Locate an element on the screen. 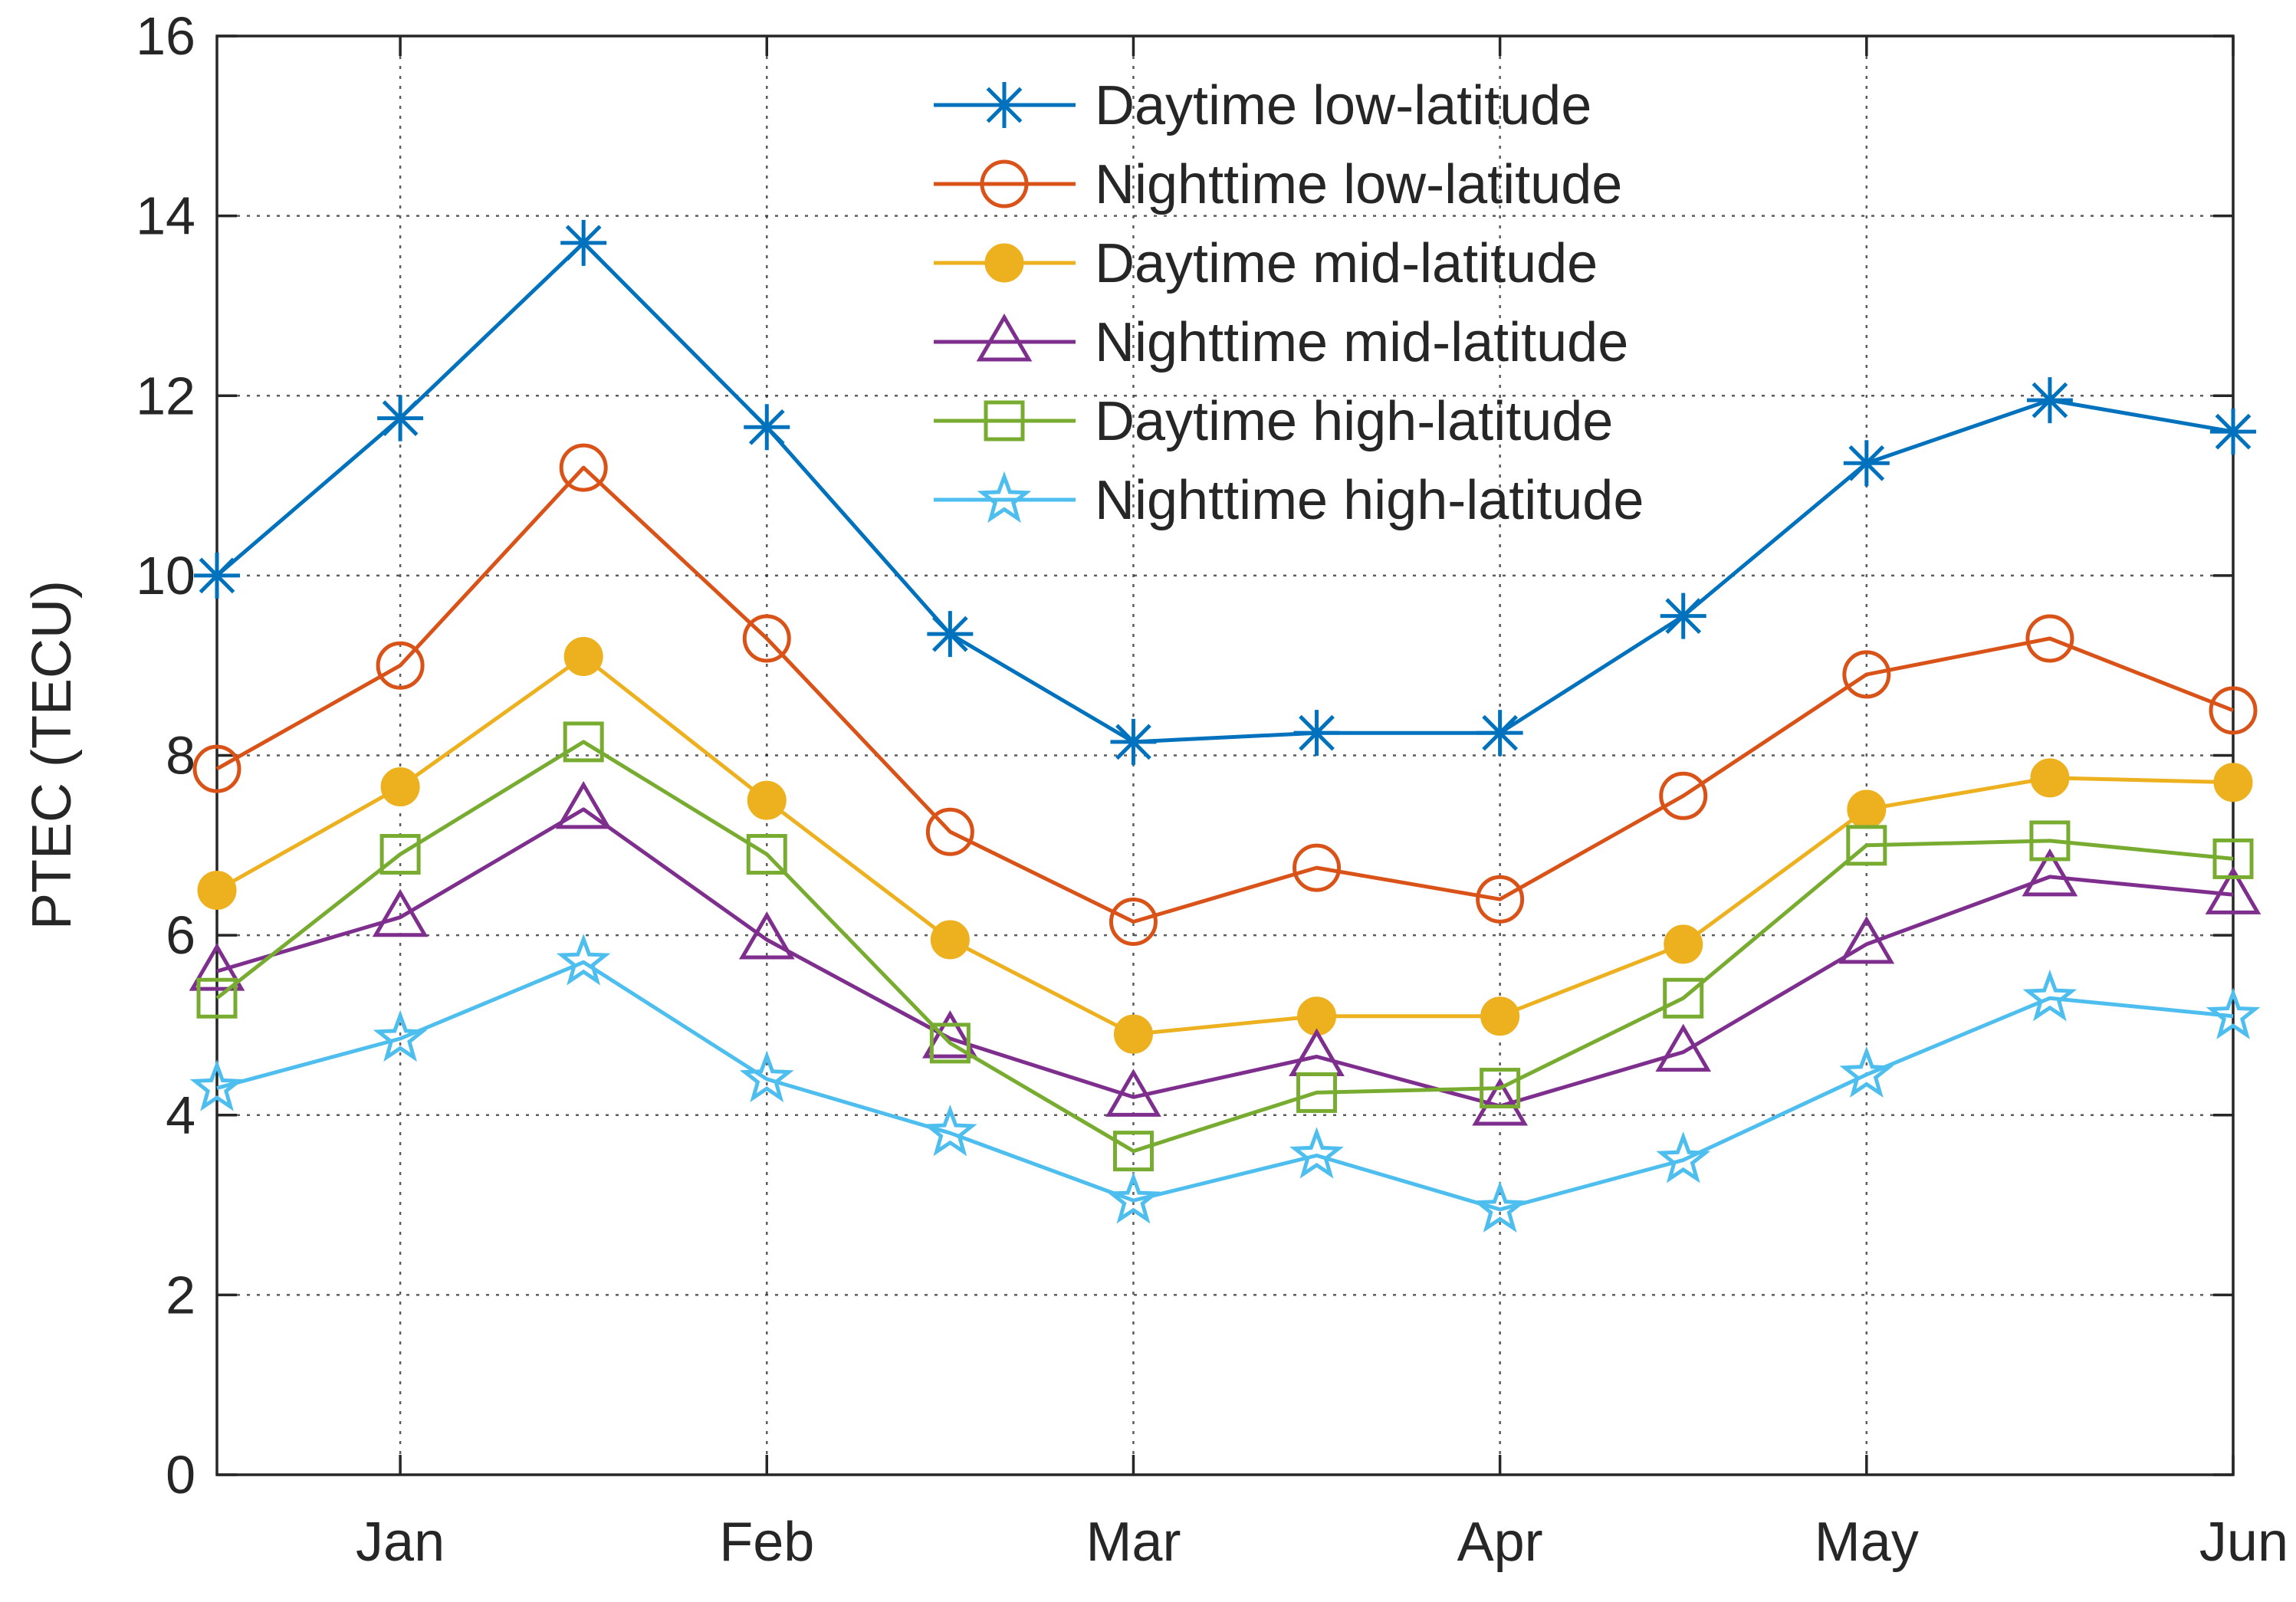 This screenshot has height=1602, width=2296. legend-label: Nighttime mid-latitude is located at coordinates (1361, 342).